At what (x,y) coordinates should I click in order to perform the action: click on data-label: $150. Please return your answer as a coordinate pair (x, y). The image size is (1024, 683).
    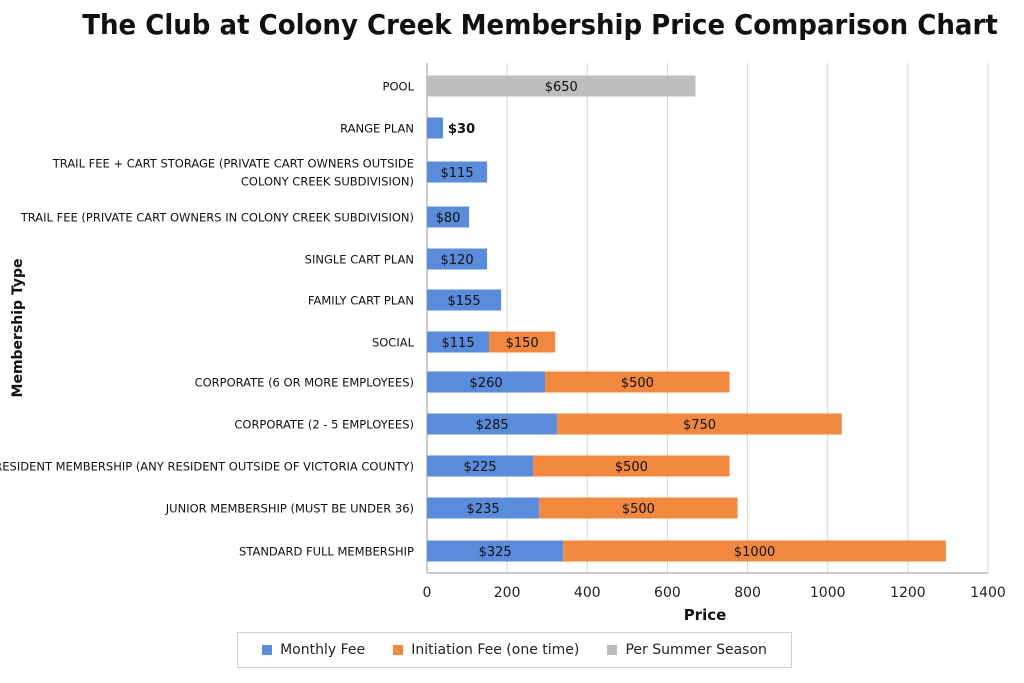
    Looking at the image, I should click on (522, 343).